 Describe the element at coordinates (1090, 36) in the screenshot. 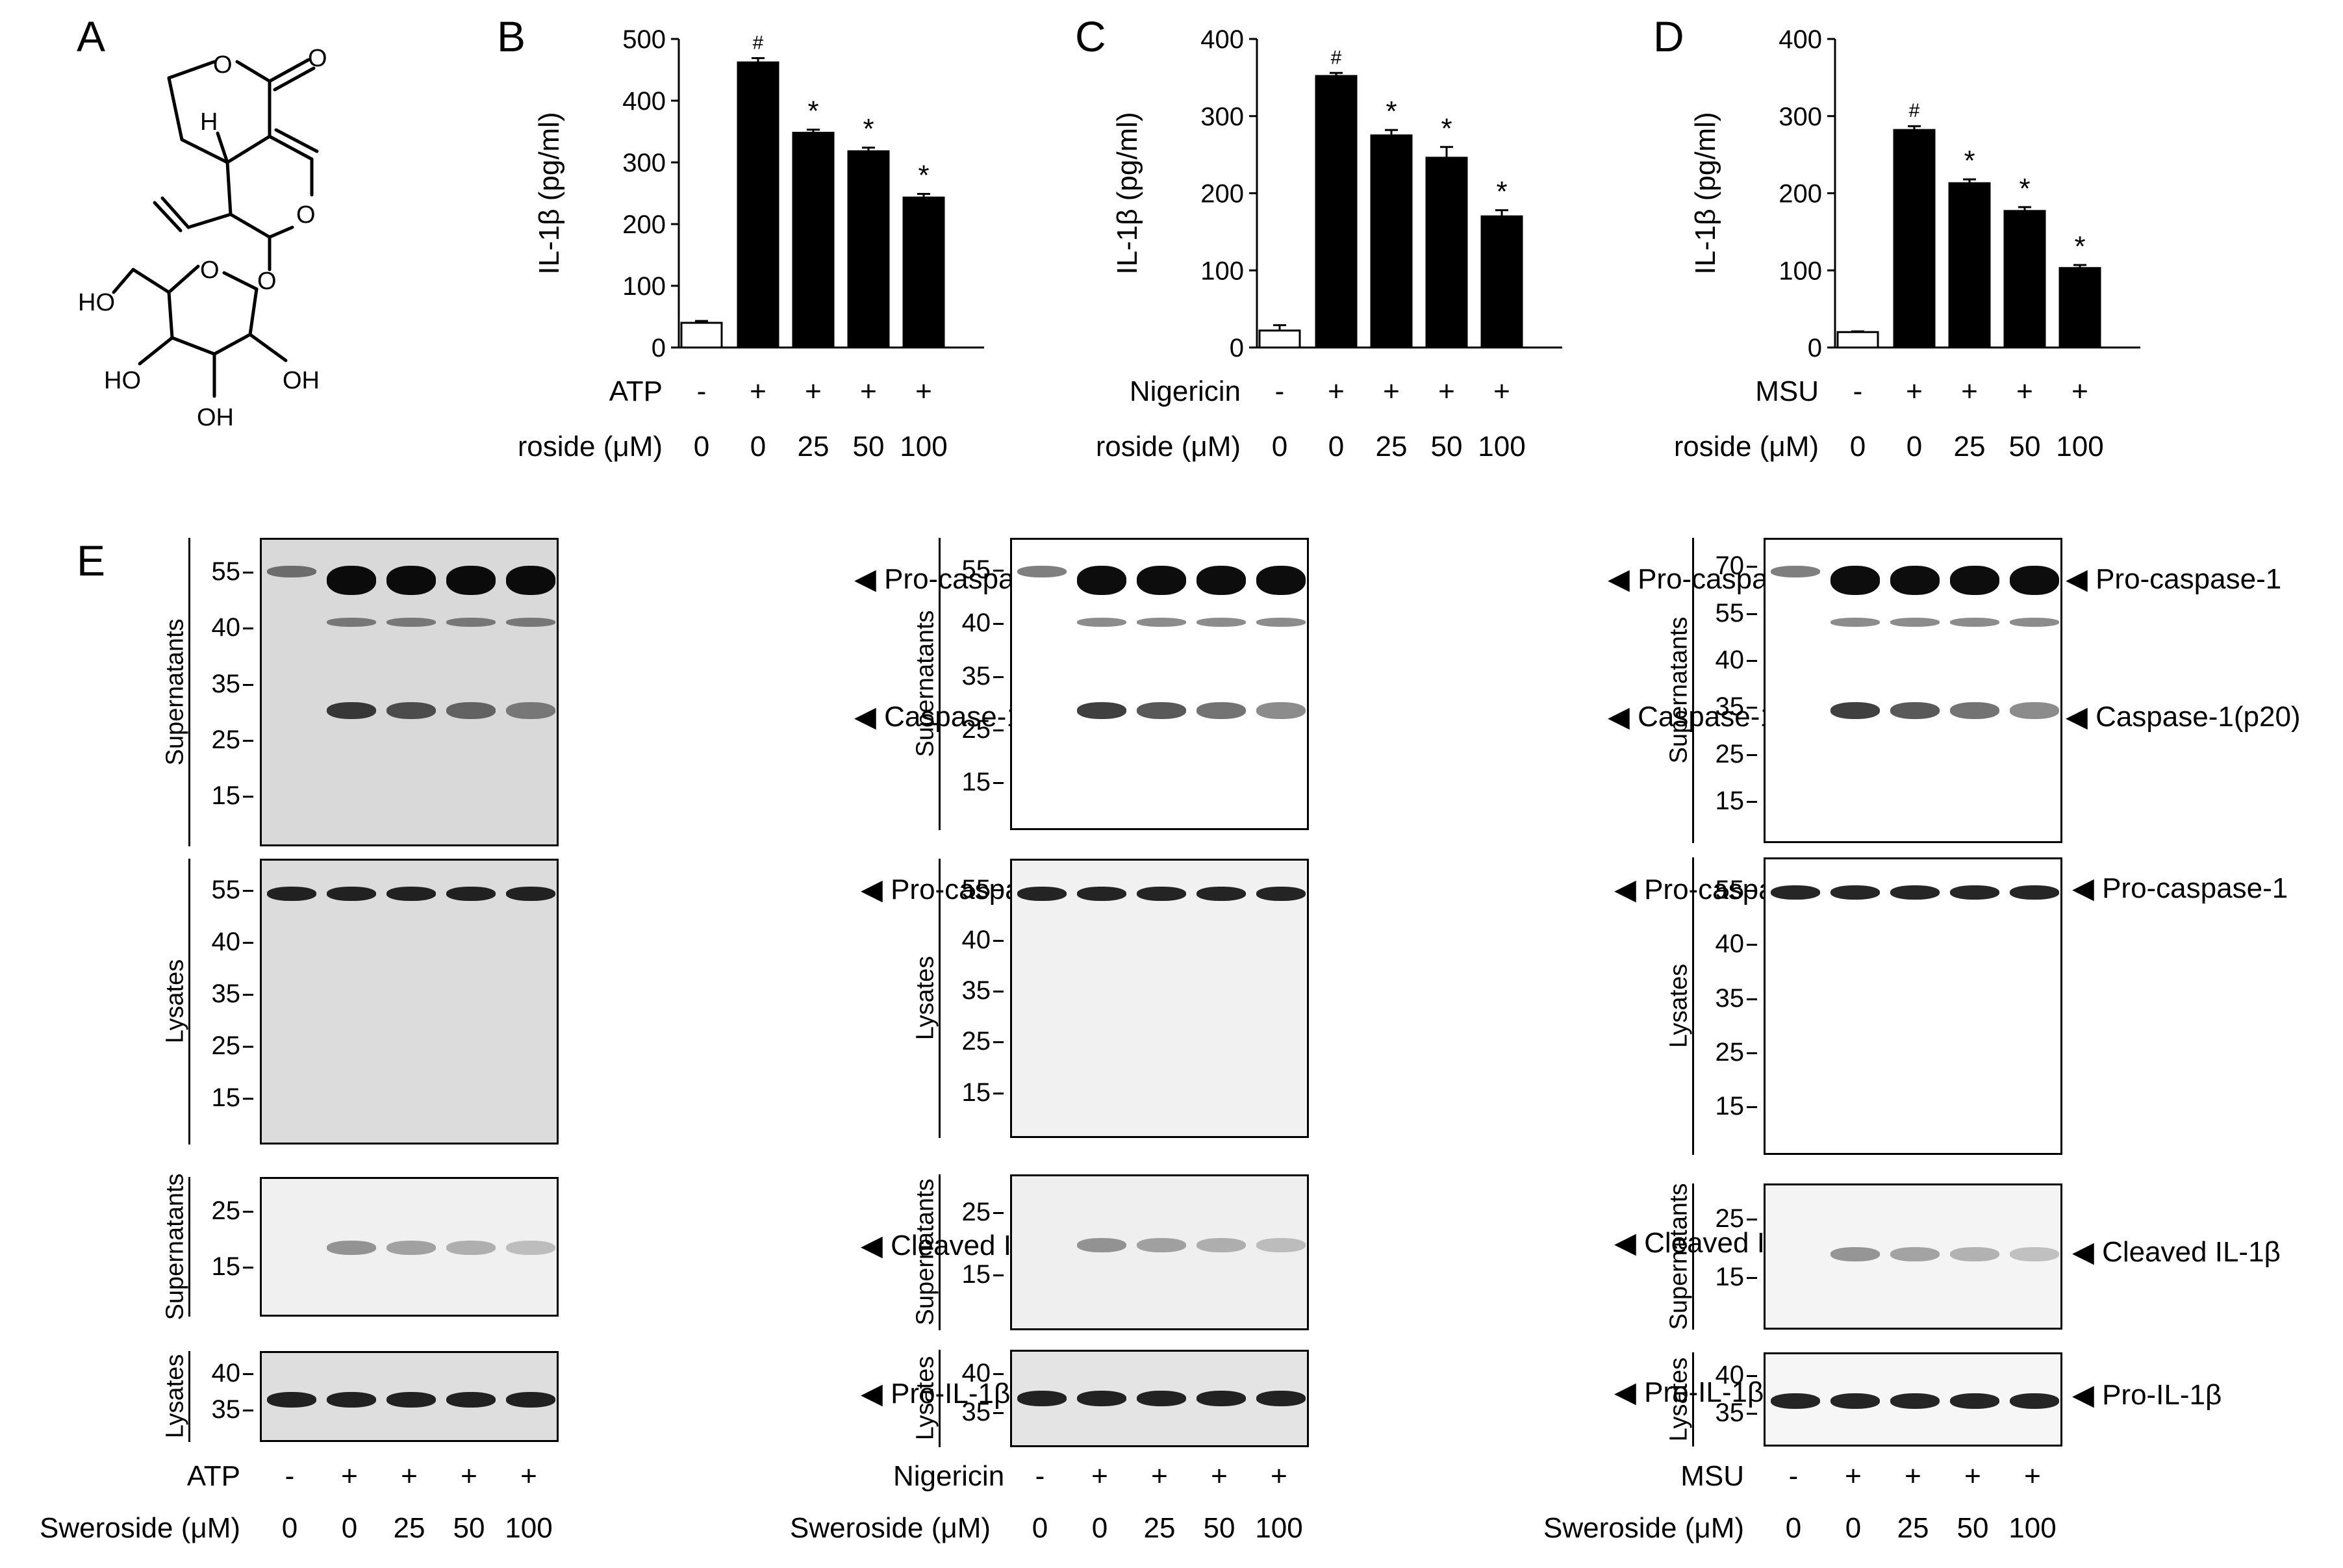

I see `panel-label-c: C` at that location.